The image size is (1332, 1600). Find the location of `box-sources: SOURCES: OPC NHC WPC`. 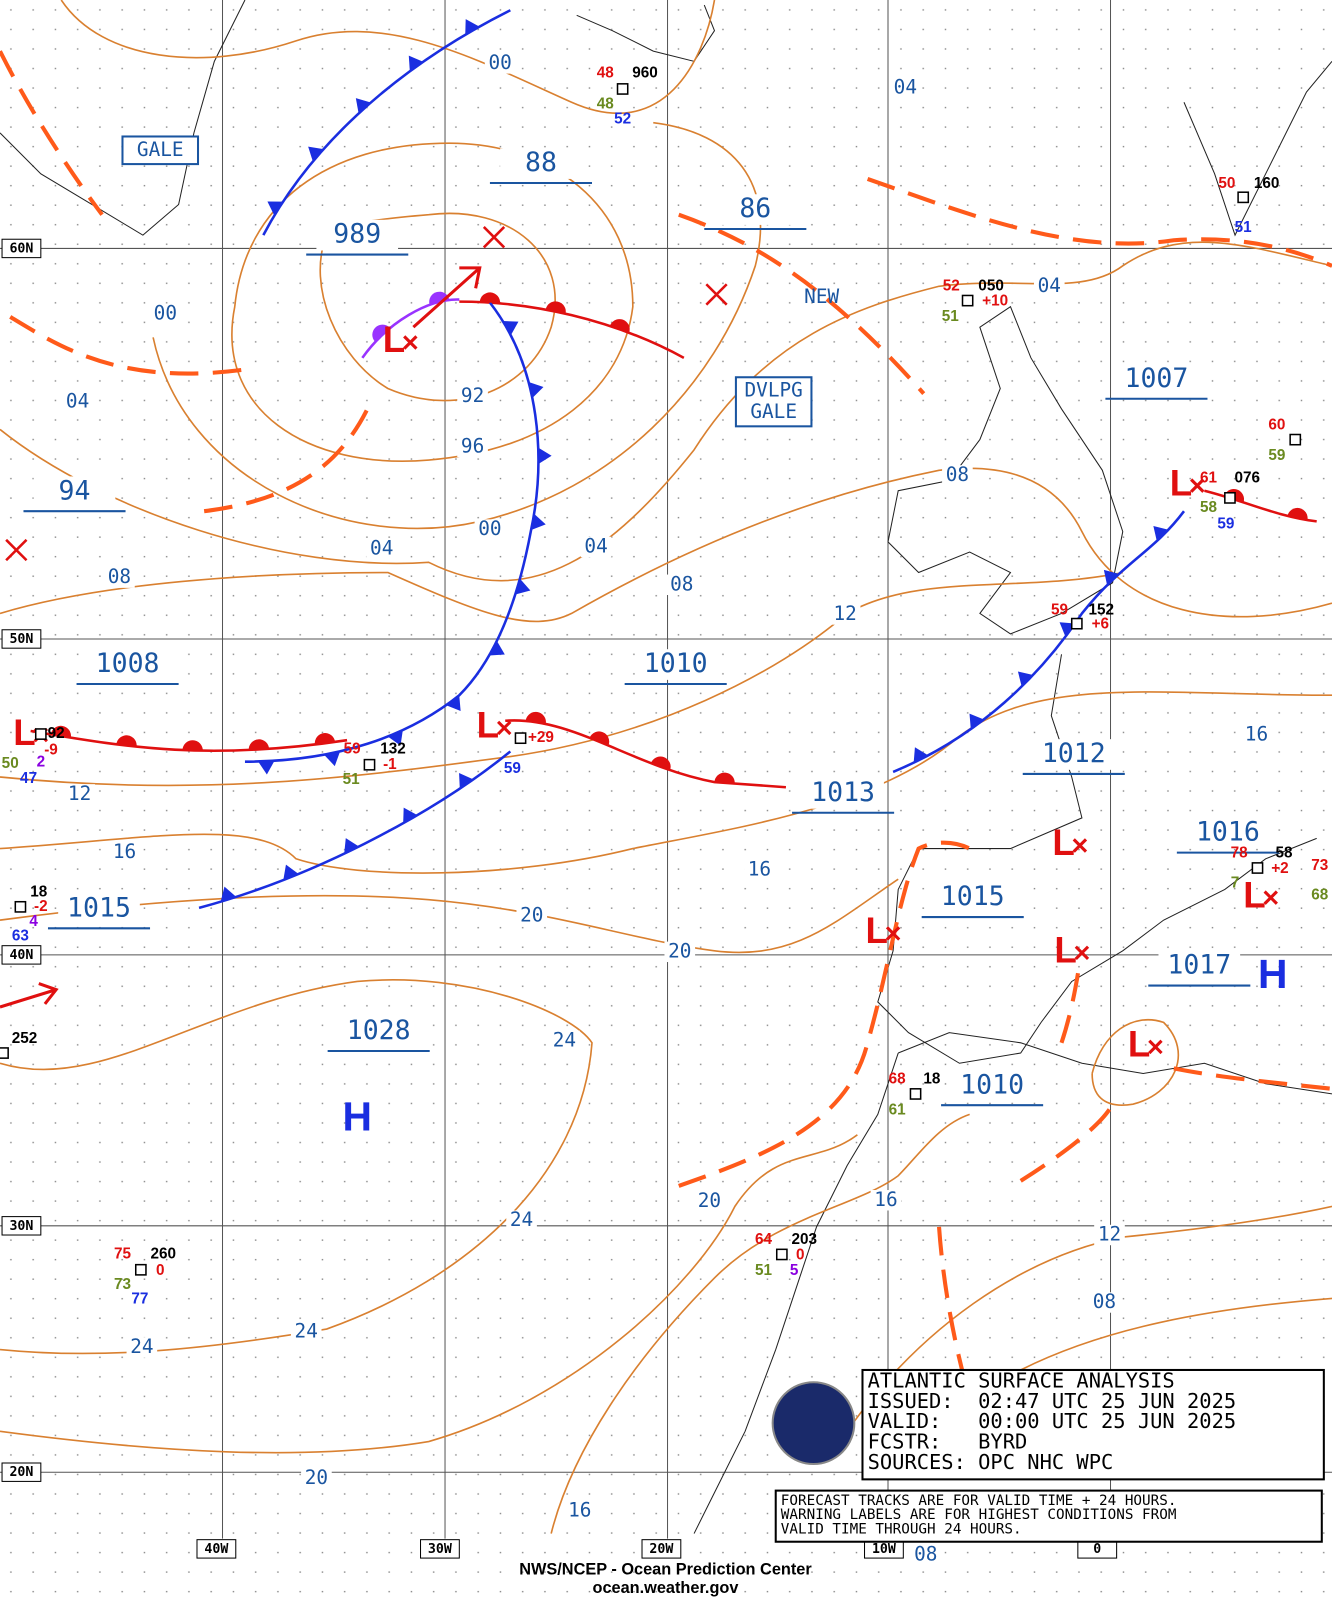

box-sources: SOURCES: OPC NHC WPC is located at coordinates (991, 1462).